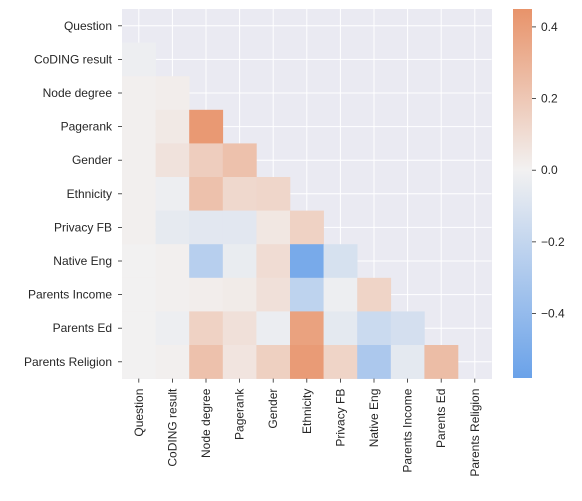  What do you see at coordinates (172, 427) in the screenshot?
I see `column-label: CoDING result` at bounding box center [172, 427].